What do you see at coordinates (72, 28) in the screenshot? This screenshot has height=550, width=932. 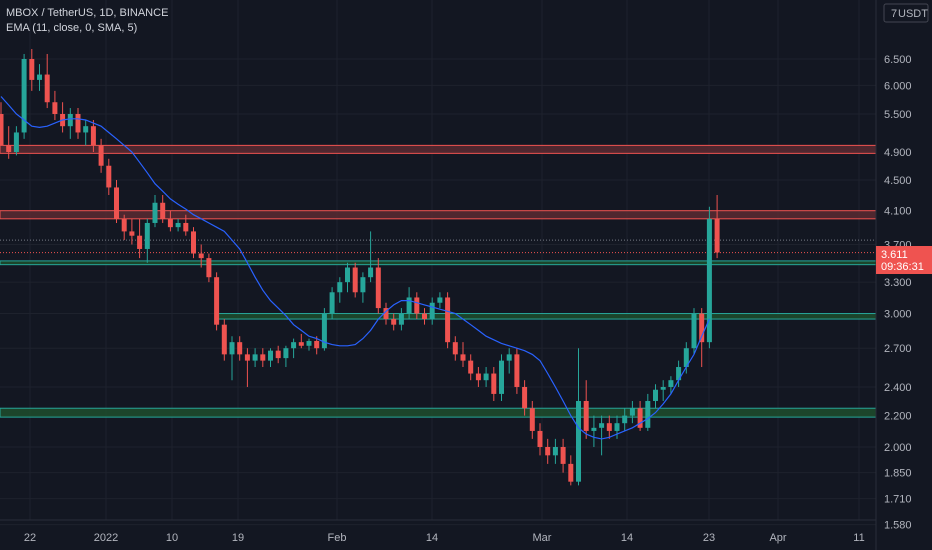 I see `indicator-line: EMA (11, close, 0, SMA, 5)` at bounding box center [72, 28].